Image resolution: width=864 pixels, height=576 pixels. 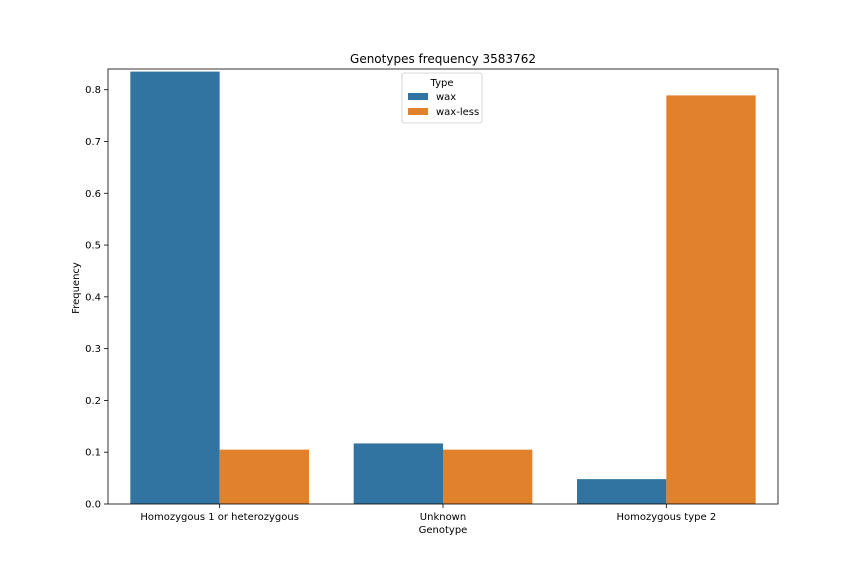 I want to click on x-axis-label: Genotype, so click(x=443, y=530).